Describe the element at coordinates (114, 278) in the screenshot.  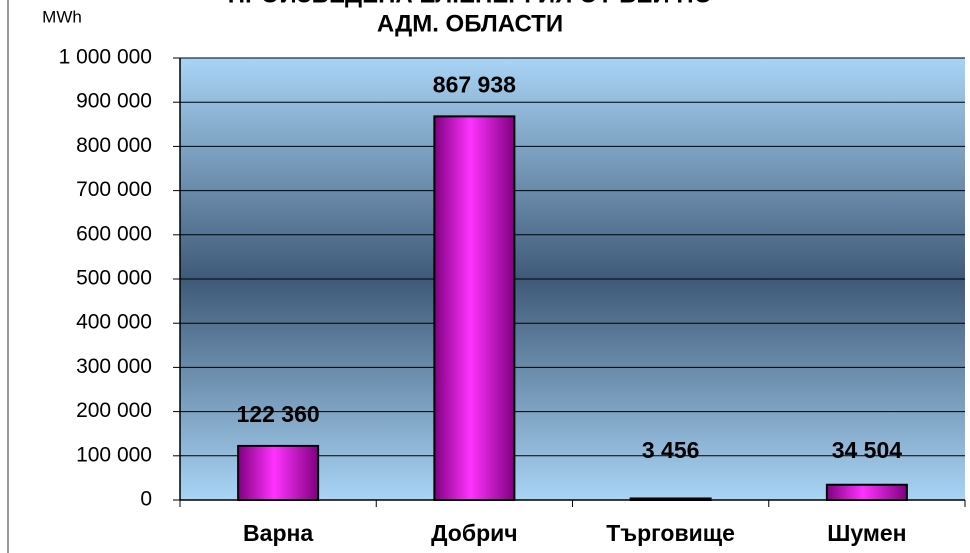
I see `y-tick-label: 500 000` at that location.